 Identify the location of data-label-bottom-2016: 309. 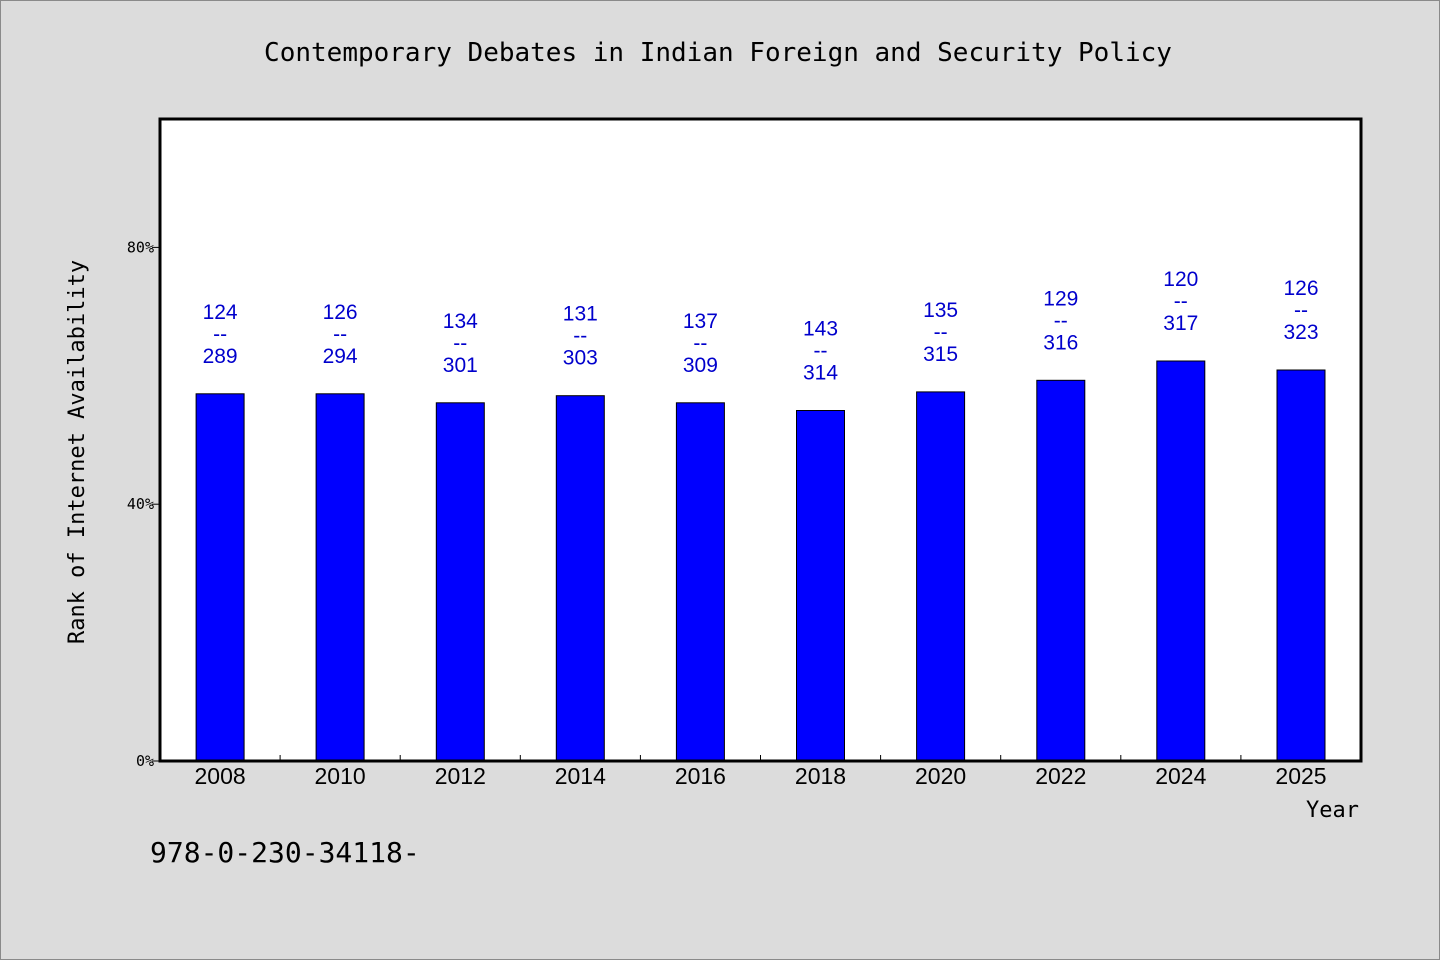
(700, 365).